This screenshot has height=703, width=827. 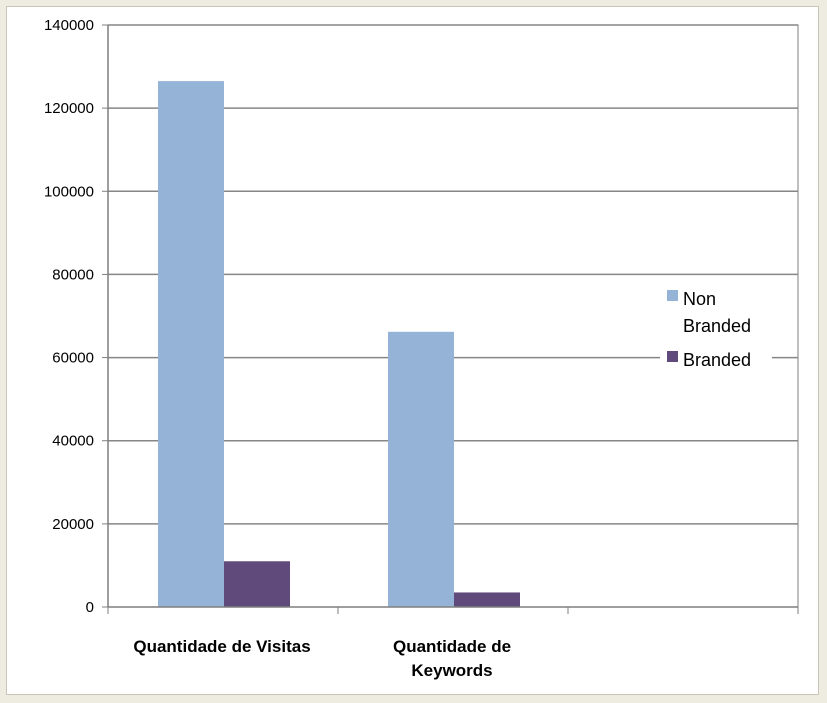 What do you see at coordinates (451, 670) in the screenshot?
I see `x-category-label: Keywords` at bounding box center [451, 670].